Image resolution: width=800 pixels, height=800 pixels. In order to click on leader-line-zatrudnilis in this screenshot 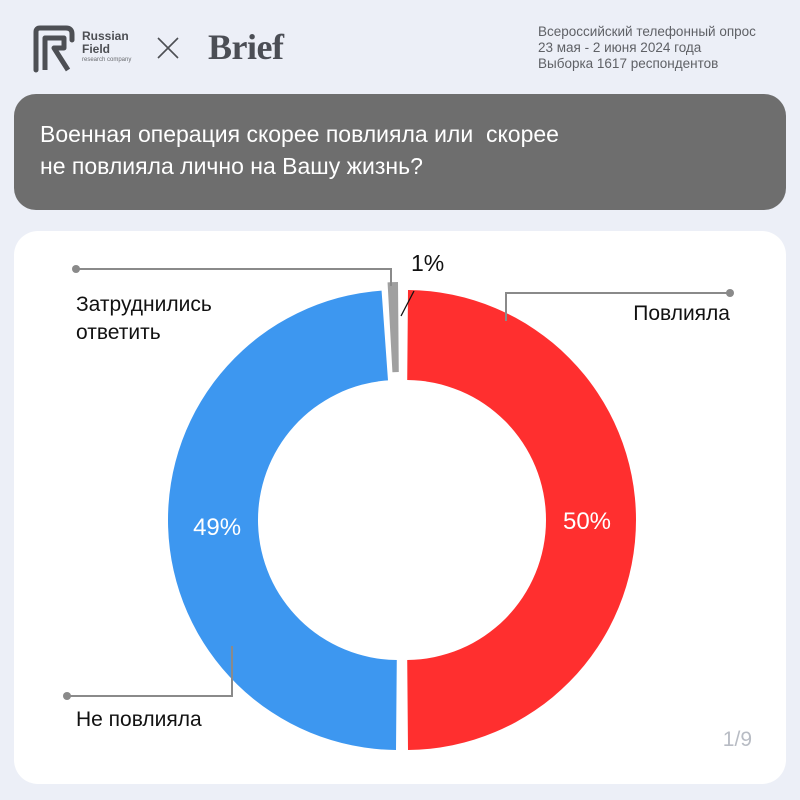, I will do `click(234, 277)`.